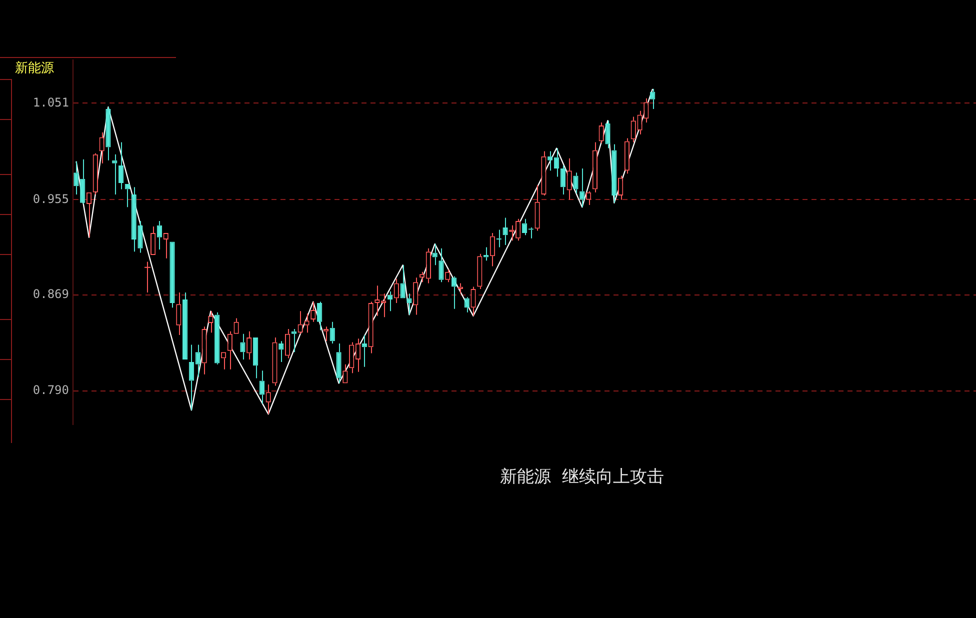 The height and width of the screenshot is (618, 976). What do you see at coordinates (50, 102) in the screenshot?
I see `y-tick-label: 1.051` at bounding box center [50, 102].